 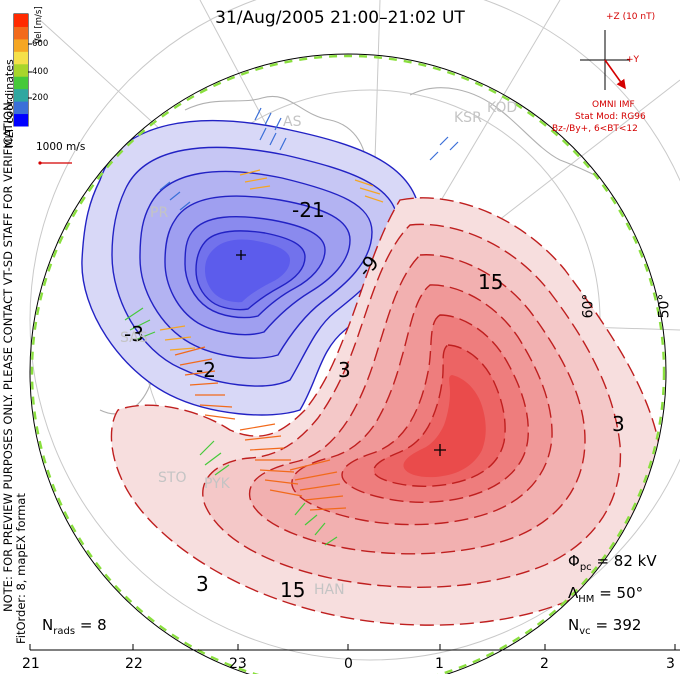 What do you see at coordinates (40, 44) in the screenshot?
I see `colorbar-tick-600: 600` at bounding box center [40, 44].